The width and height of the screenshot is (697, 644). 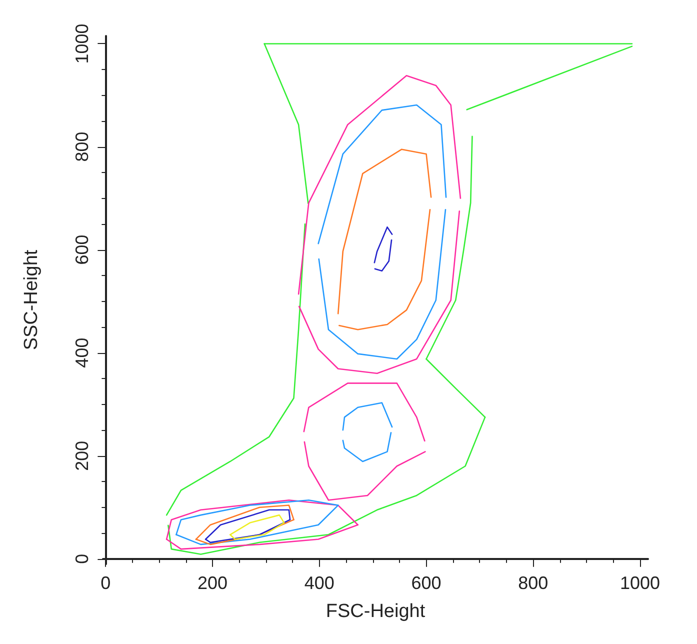 I want to click on x-tick-label: 400, so click(x=319, y=583).